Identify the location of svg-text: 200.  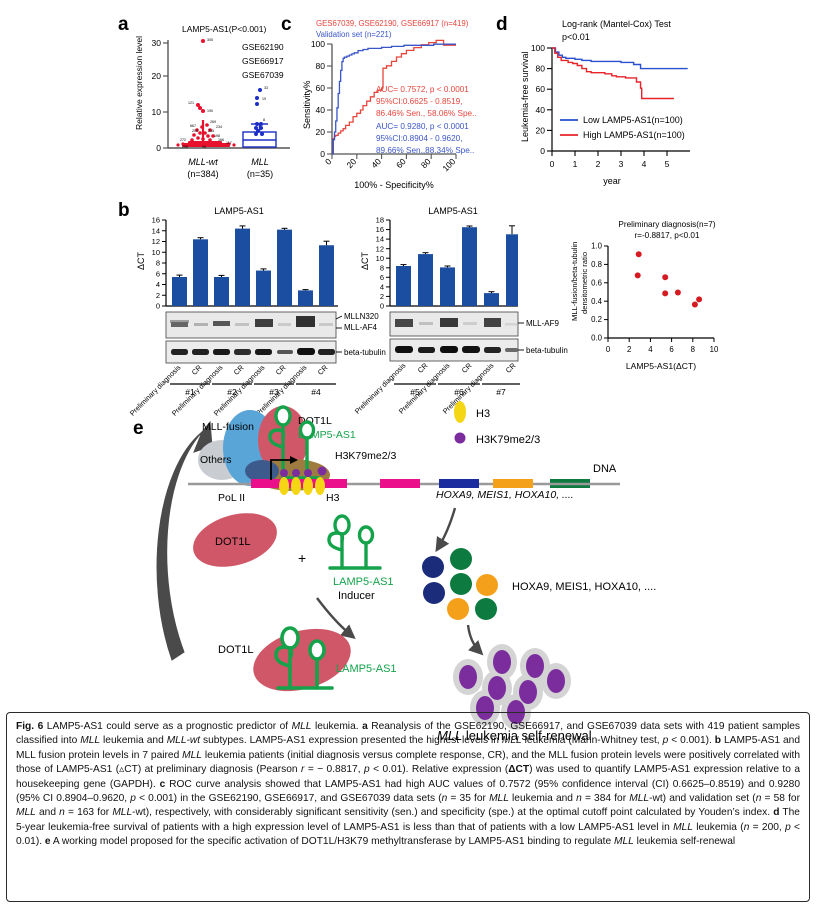
(195, 131).